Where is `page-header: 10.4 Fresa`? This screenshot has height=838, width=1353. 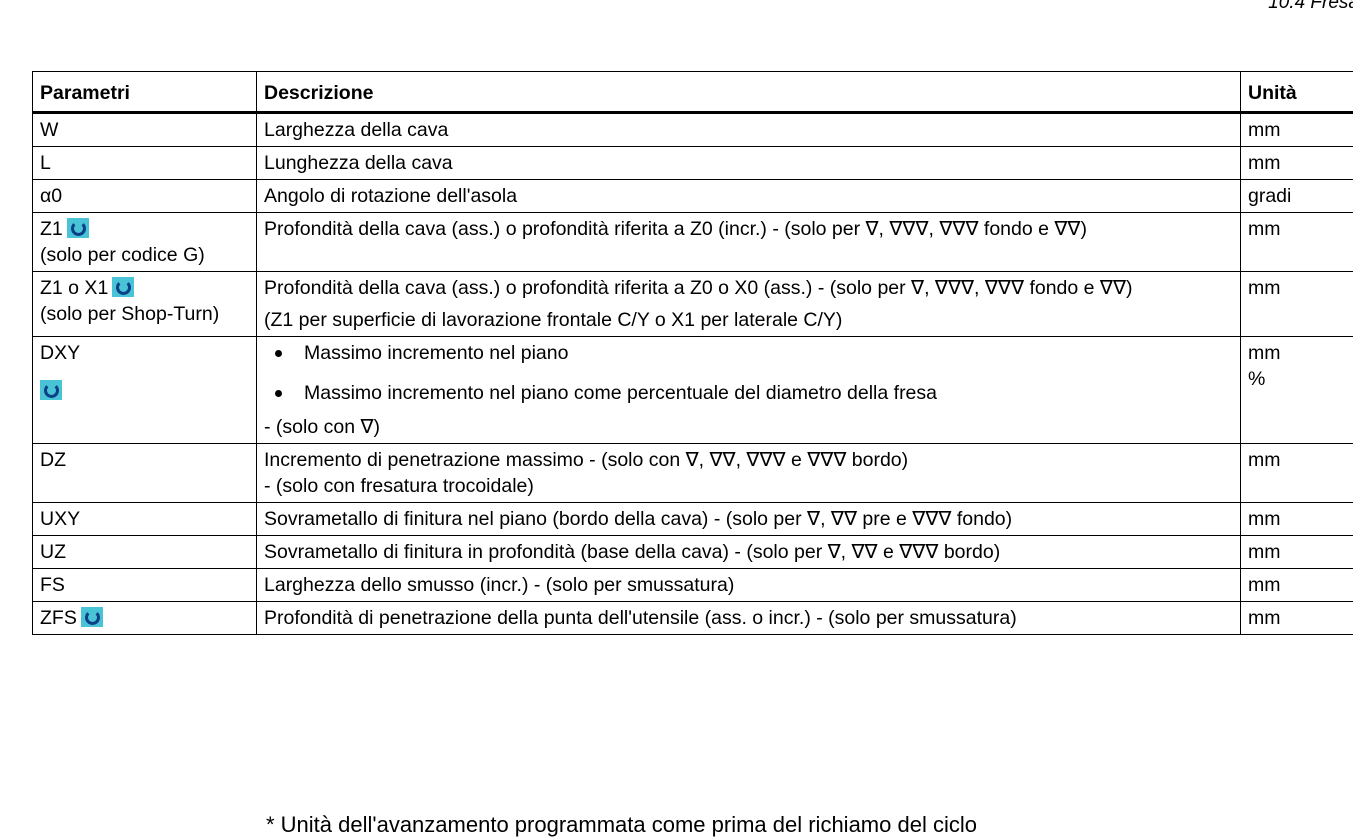 page-header: 10.4 Fresa is located at coordinates (1310, 7).